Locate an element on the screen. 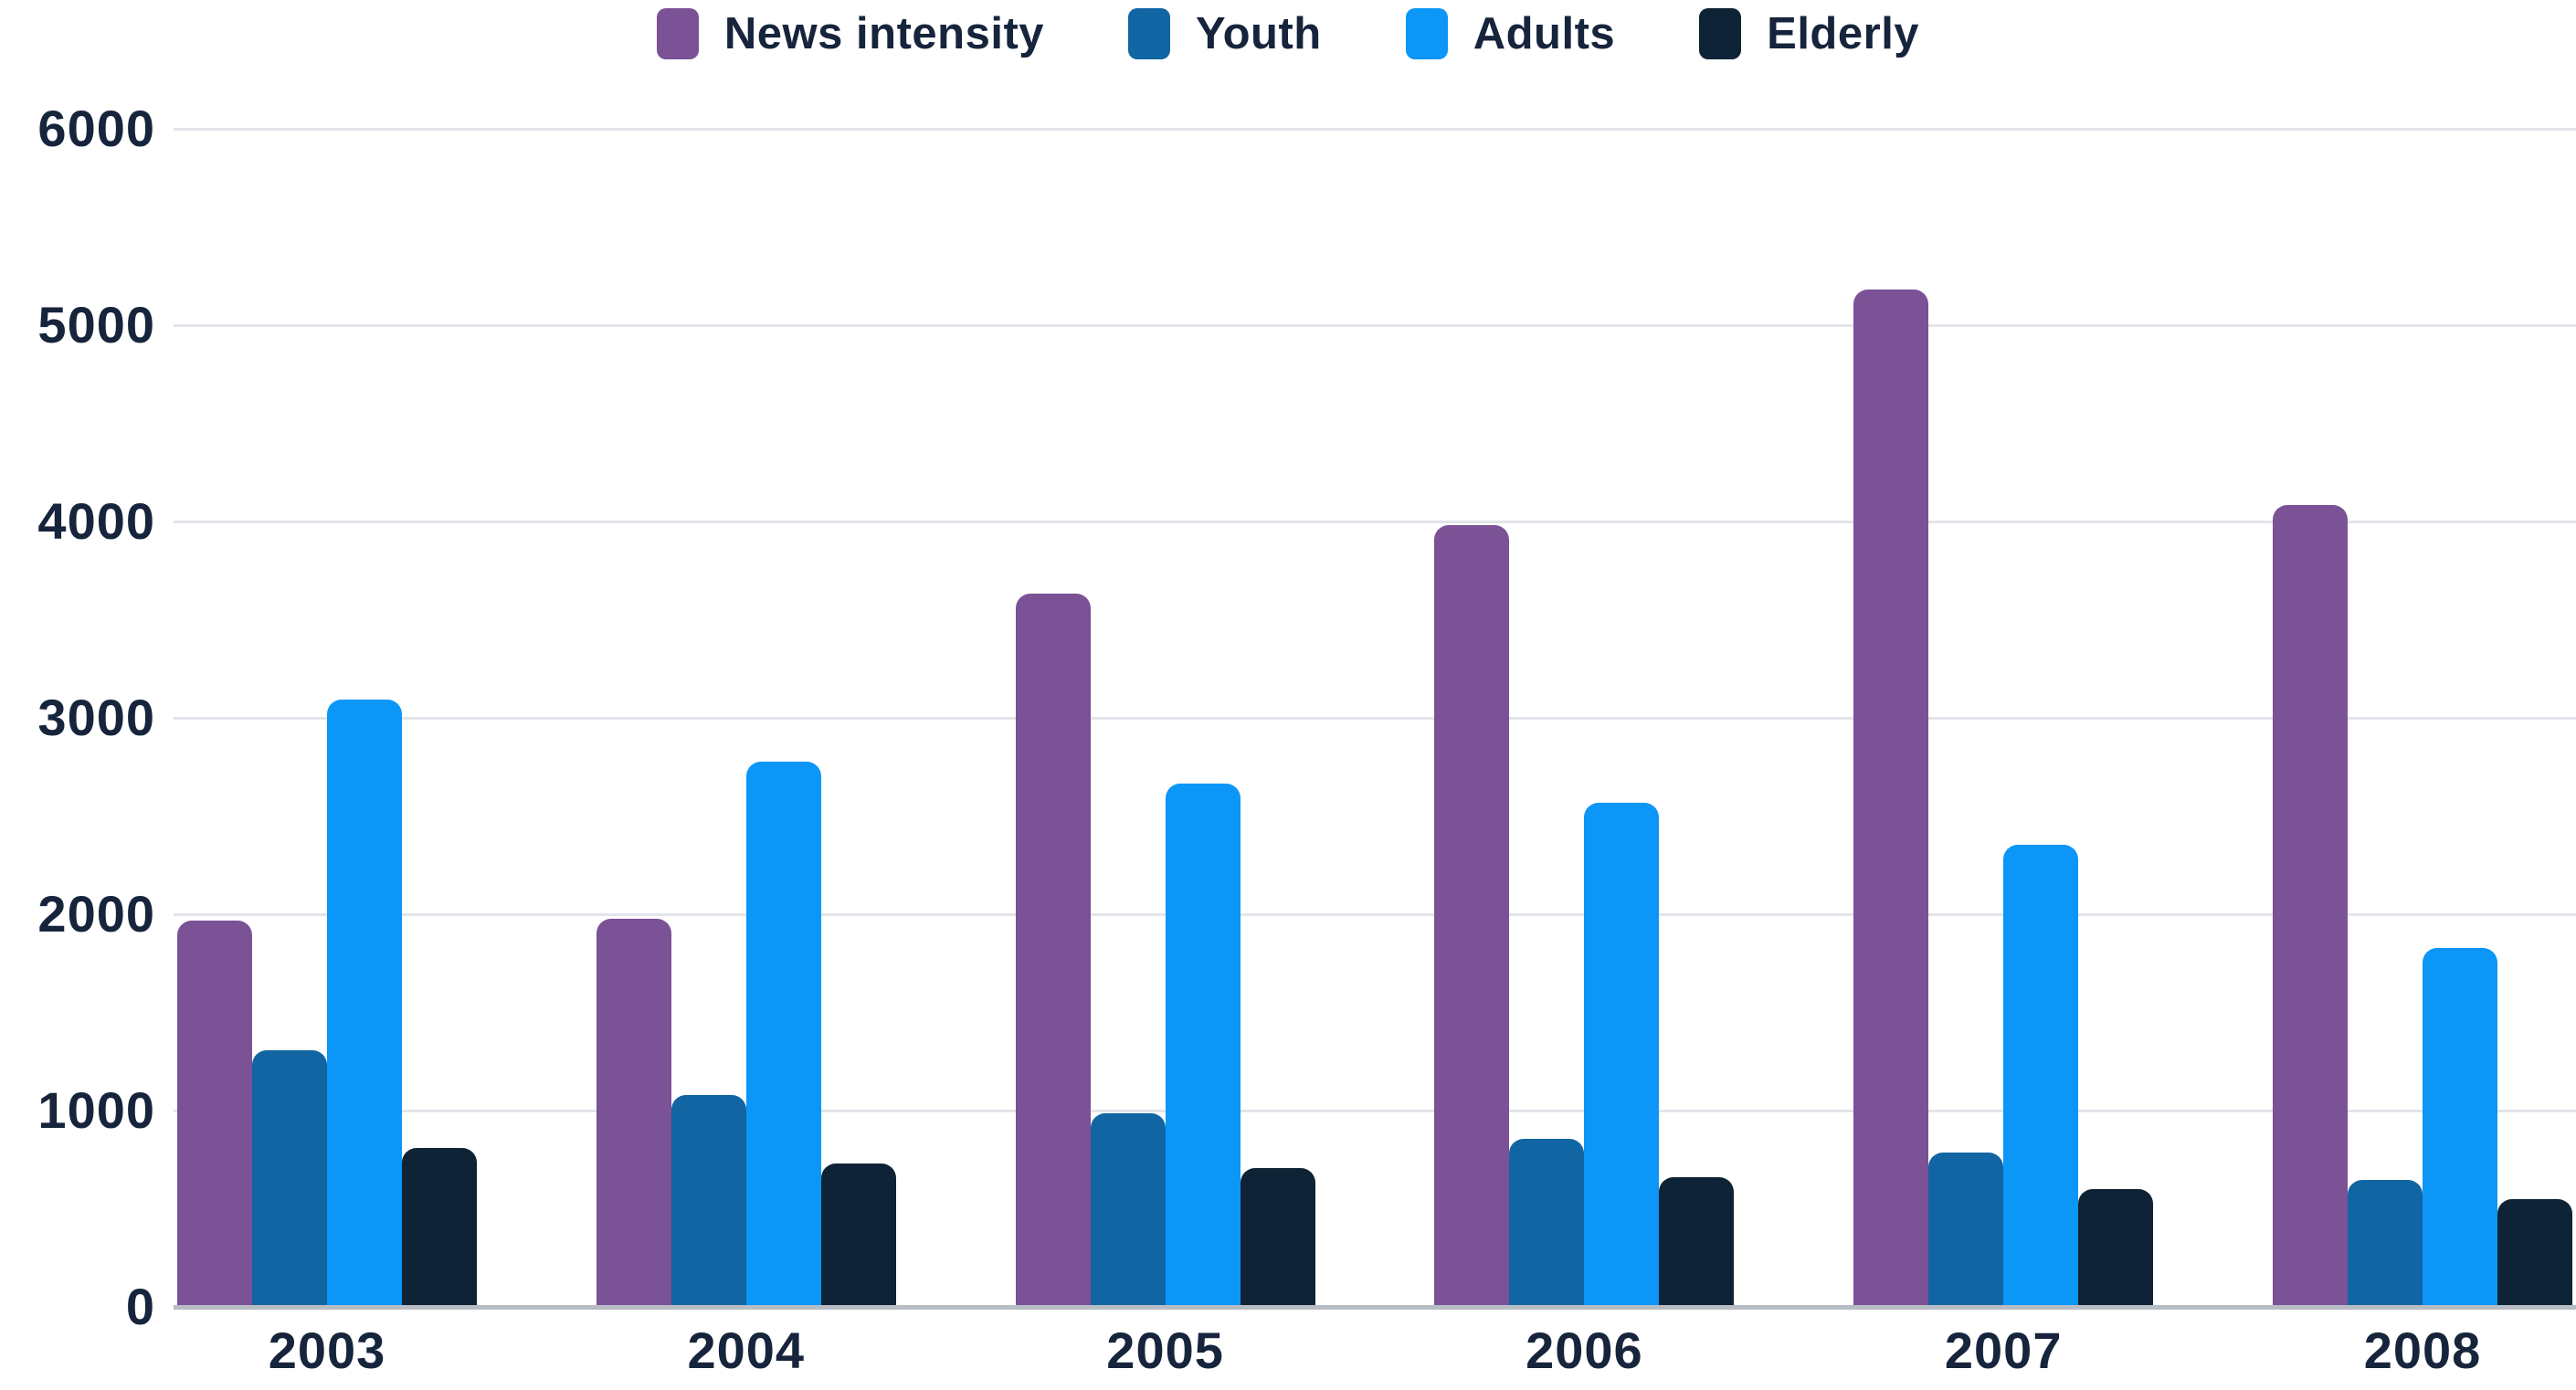 The image size is (2576, 1390). bar-2005-adults is located at coordinates (1202, 1044).